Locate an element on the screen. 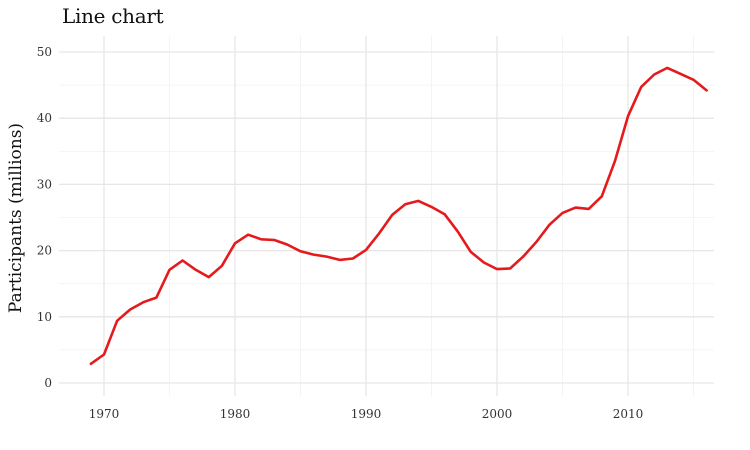 This screenshot has height=450, width=750. y-tick-label: 50 is located at coordinates (44, 52).